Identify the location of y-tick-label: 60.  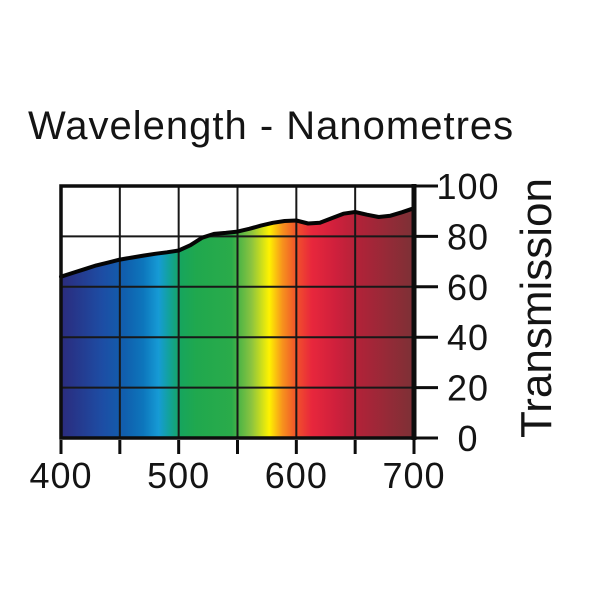
(468, 287).